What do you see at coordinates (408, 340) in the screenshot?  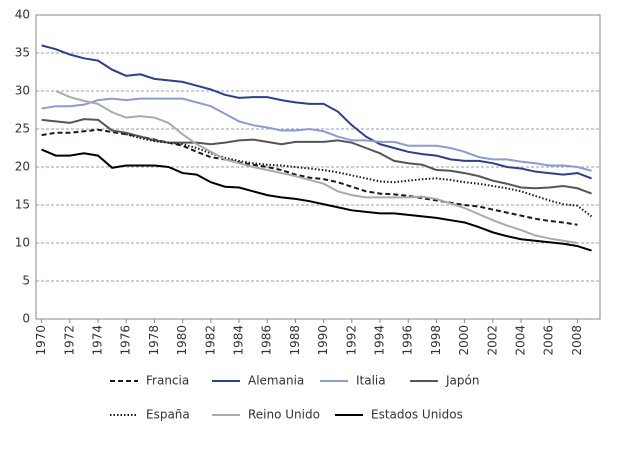 I see `x-tick-label: 1996` at bounding box center [408, 340].